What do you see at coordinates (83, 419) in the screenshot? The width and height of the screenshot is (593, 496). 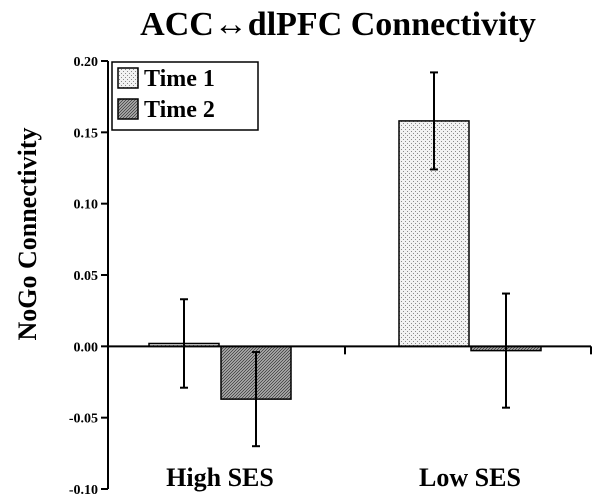 I see `y-tick-label: -0.05` at bounding box center [83, 419].